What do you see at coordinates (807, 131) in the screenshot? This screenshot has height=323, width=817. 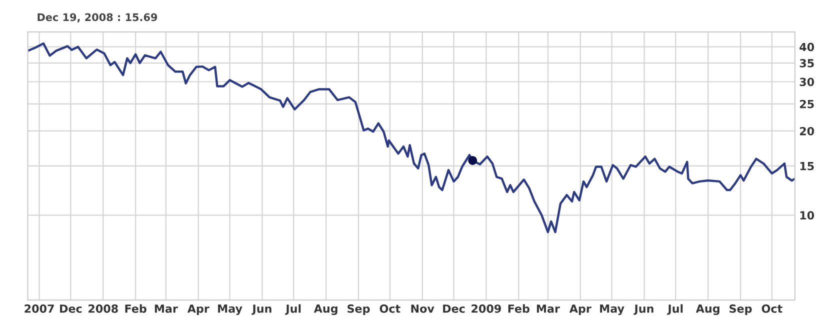 I see `y-tick-label: 20` at bounding box center [807, 131].